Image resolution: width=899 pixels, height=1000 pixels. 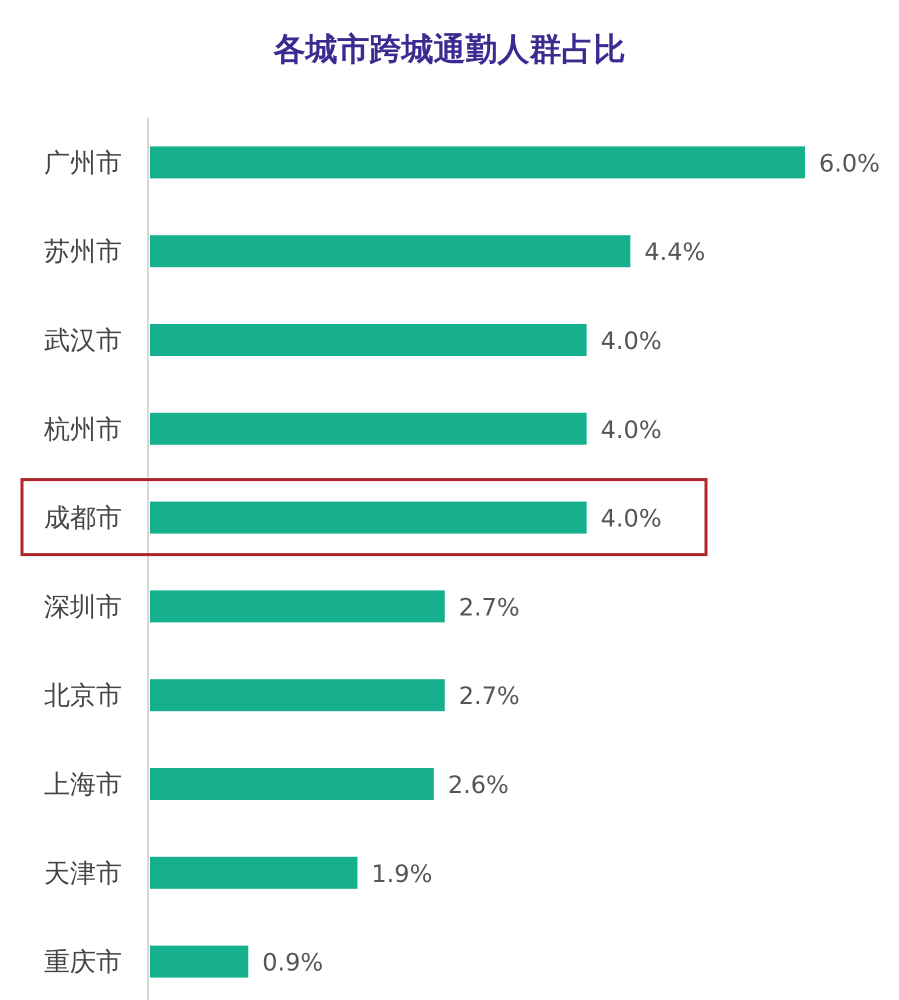 I want to click on y-tick-label: 北京市, so click(x=83, y=696).